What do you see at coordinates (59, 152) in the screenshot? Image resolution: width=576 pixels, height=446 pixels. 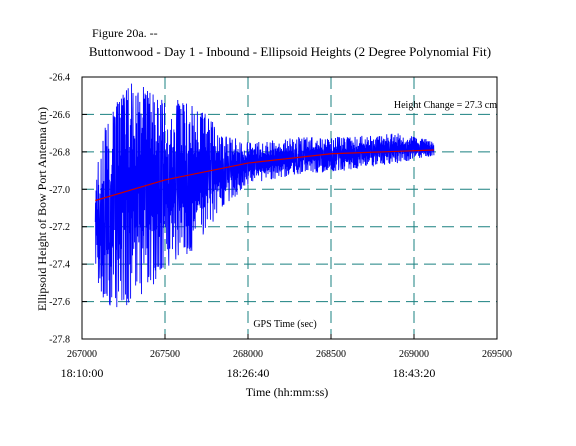 I see `y-tick-label: -26.8` at bounding box center [59, 152].